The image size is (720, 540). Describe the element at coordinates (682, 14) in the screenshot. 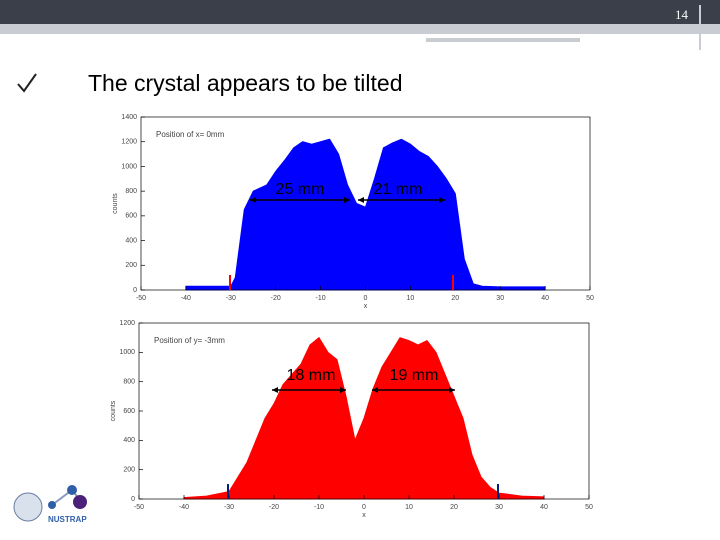

I see `page-number: 14` at that location.